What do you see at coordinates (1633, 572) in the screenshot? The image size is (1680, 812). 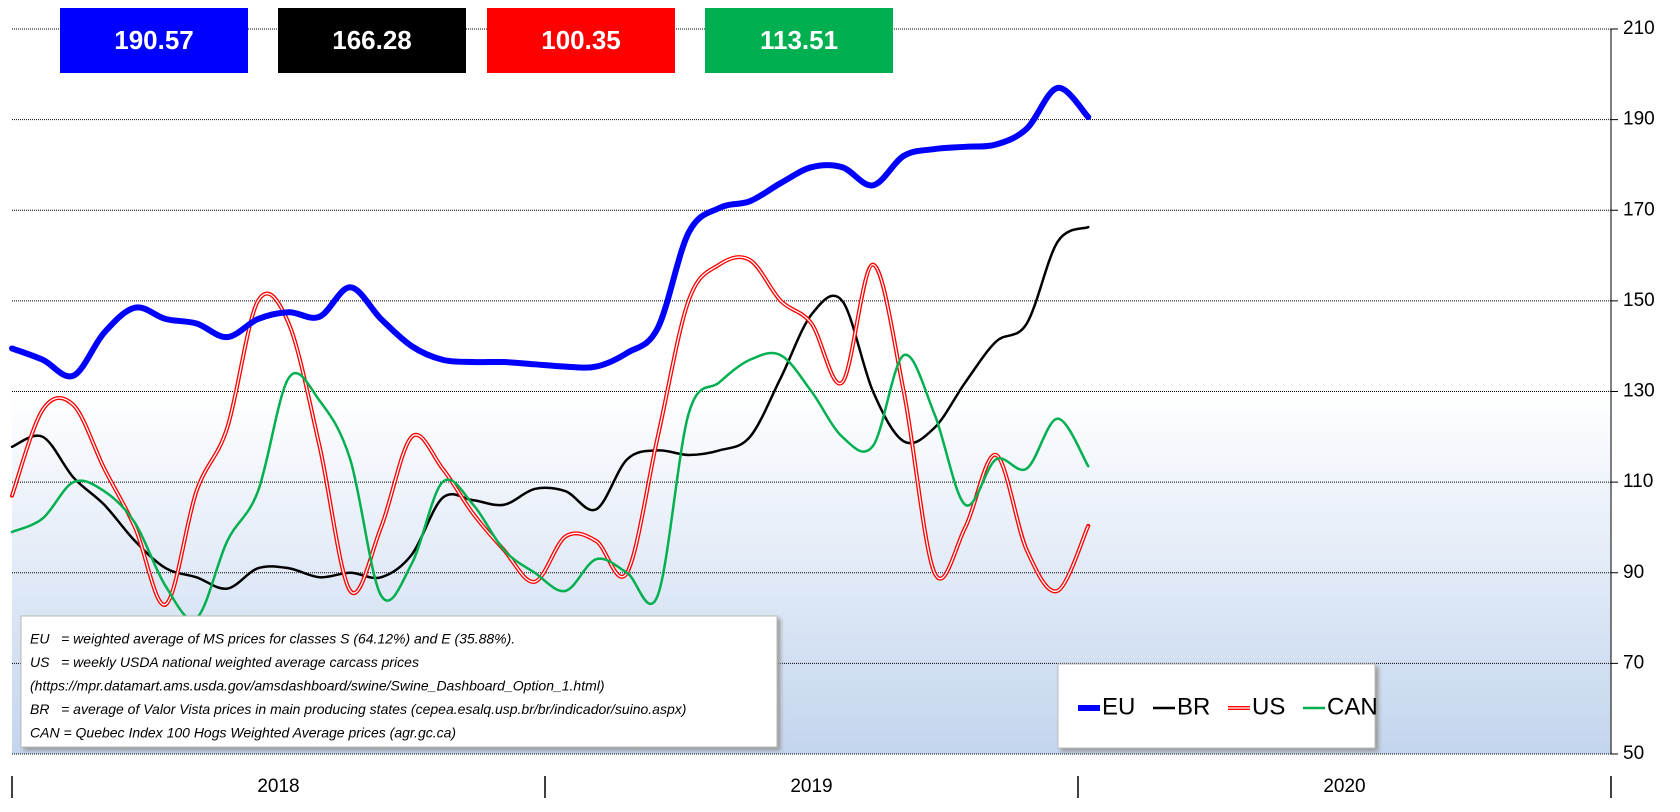 I see `y-tick-label: 90` at bounding box center [1633, 572].